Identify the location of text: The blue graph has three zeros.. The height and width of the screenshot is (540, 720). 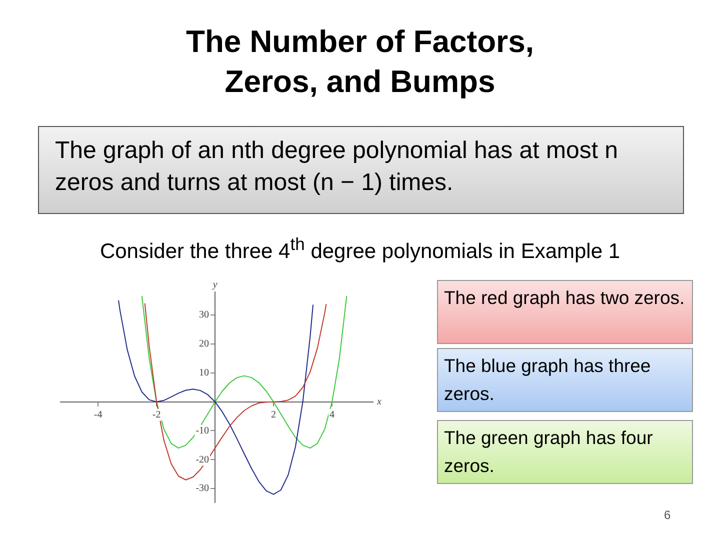
(565, 380).